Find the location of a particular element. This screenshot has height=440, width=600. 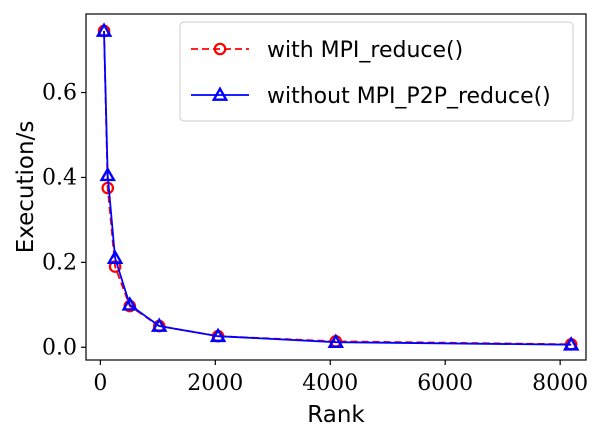

y-axis-title: Execution/s is located at coordinates (26, 187).